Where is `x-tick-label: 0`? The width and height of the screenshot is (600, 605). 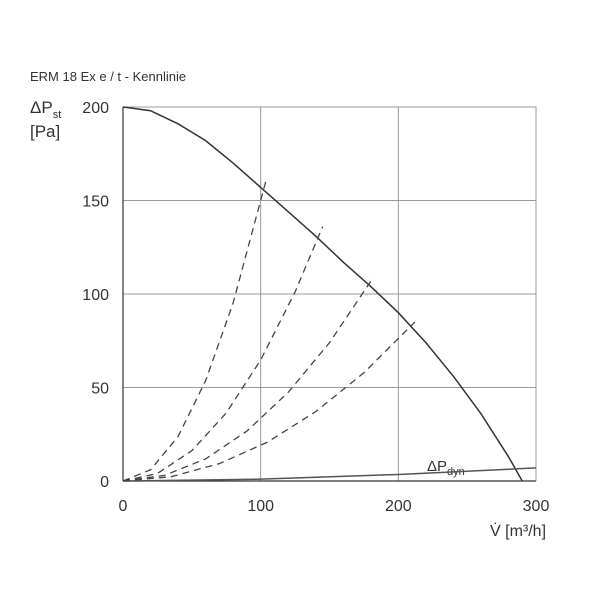
x-tick-label: 0 is located at coordinates (123, 506).